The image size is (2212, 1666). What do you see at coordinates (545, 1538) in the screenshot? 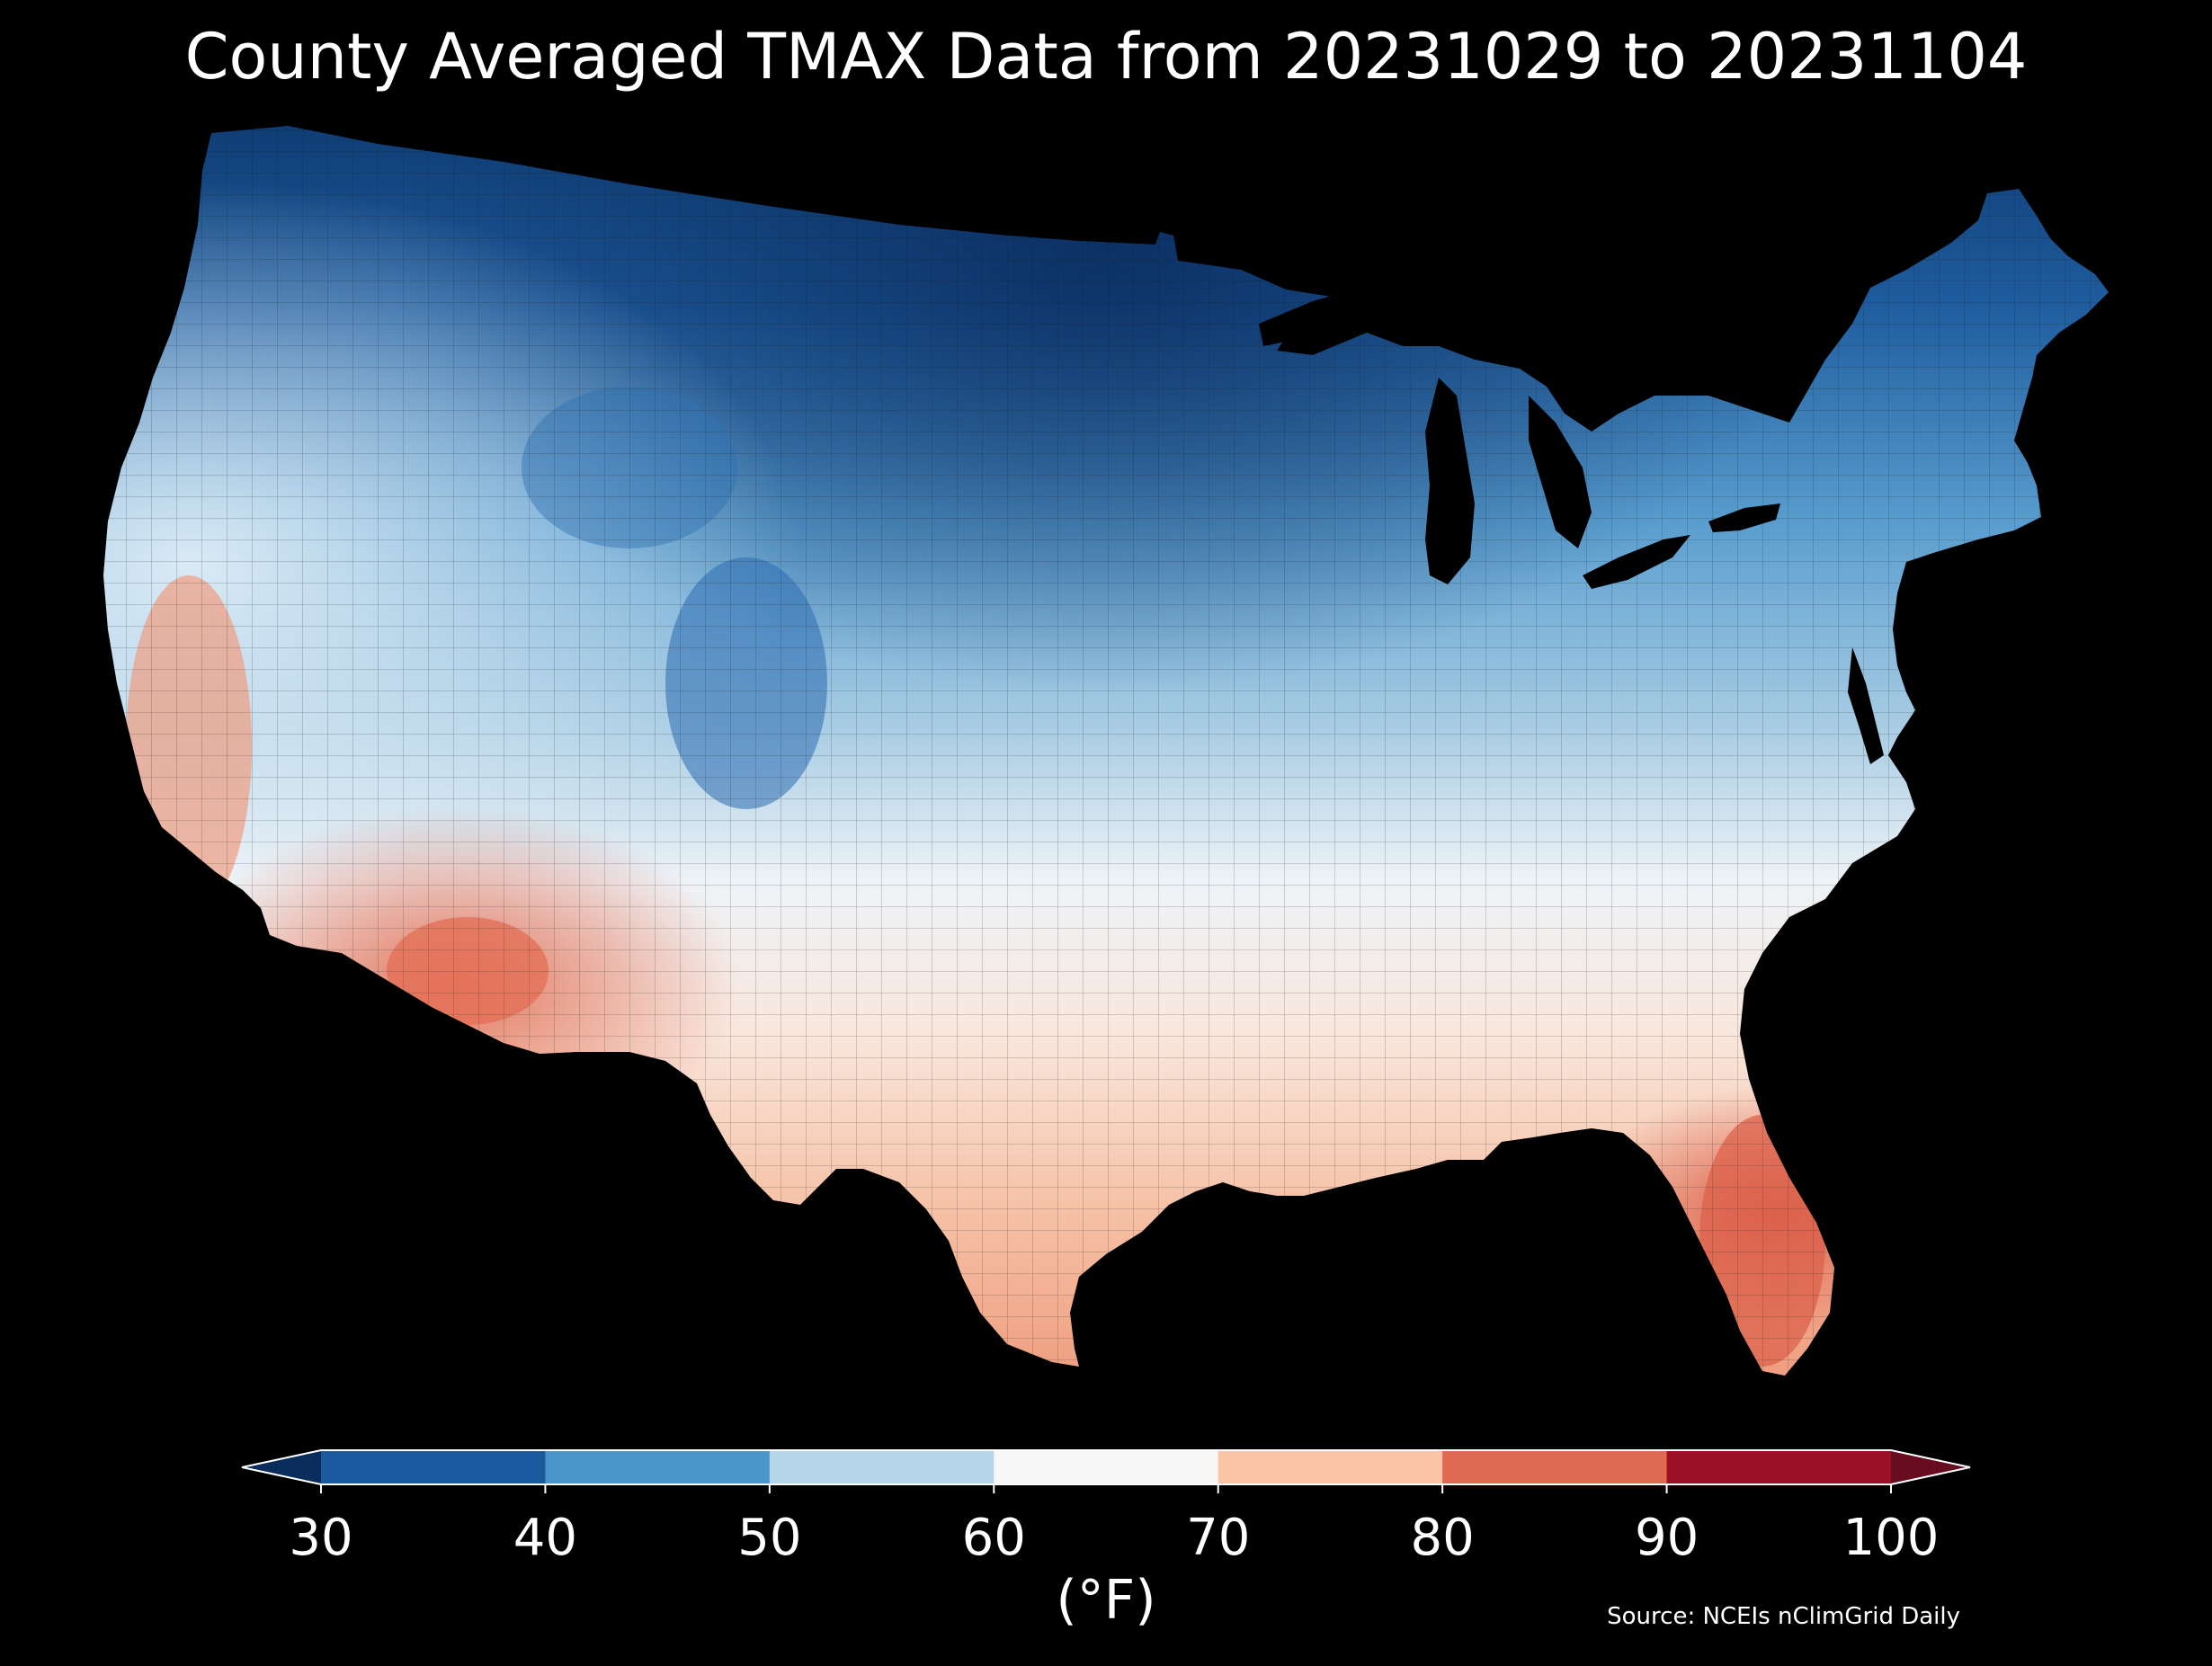
I see `colorbar-tick-label: 40` at bounding box center [545, 1538].